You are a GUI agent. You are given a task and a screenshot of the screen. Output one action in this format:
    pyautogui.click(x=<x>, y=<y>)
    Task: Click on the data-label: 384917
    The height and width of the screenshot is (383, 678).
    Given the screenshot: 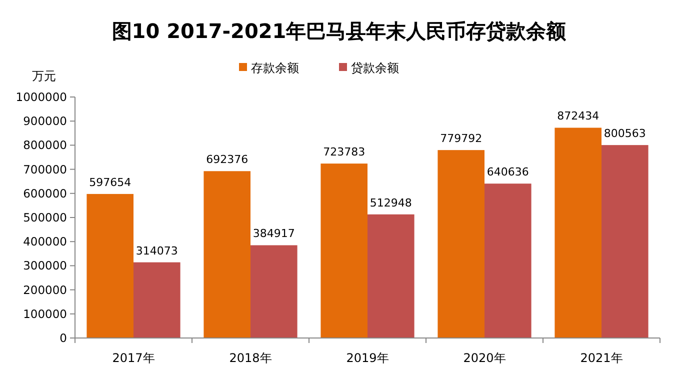 What is the action you would take?
    pyautogui.click(x=273, y=233)
    